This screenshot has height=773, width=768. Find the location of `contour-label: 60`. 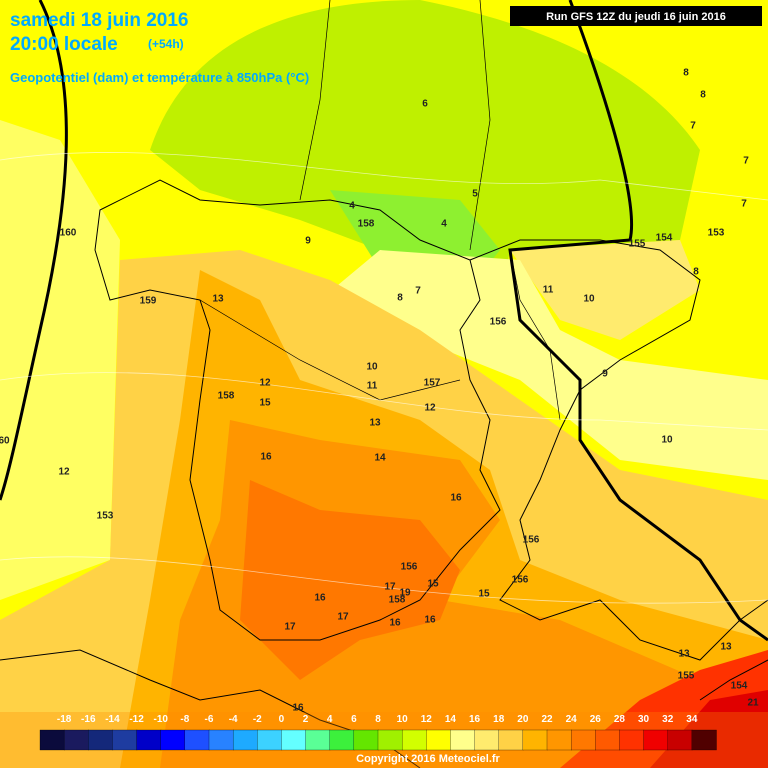

contour-label: 60 is located at coordinates (5, 441).